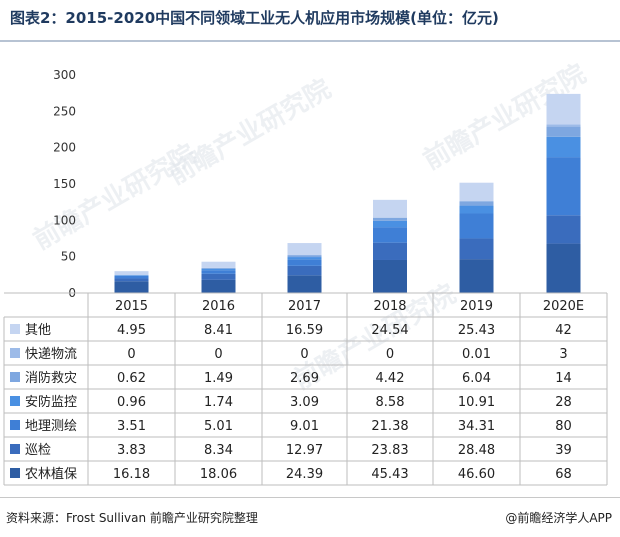  What do you see at coordinates (131, 402) in the screenshot?
I see `data-label: 0.96` at bounding box center [131, 402].